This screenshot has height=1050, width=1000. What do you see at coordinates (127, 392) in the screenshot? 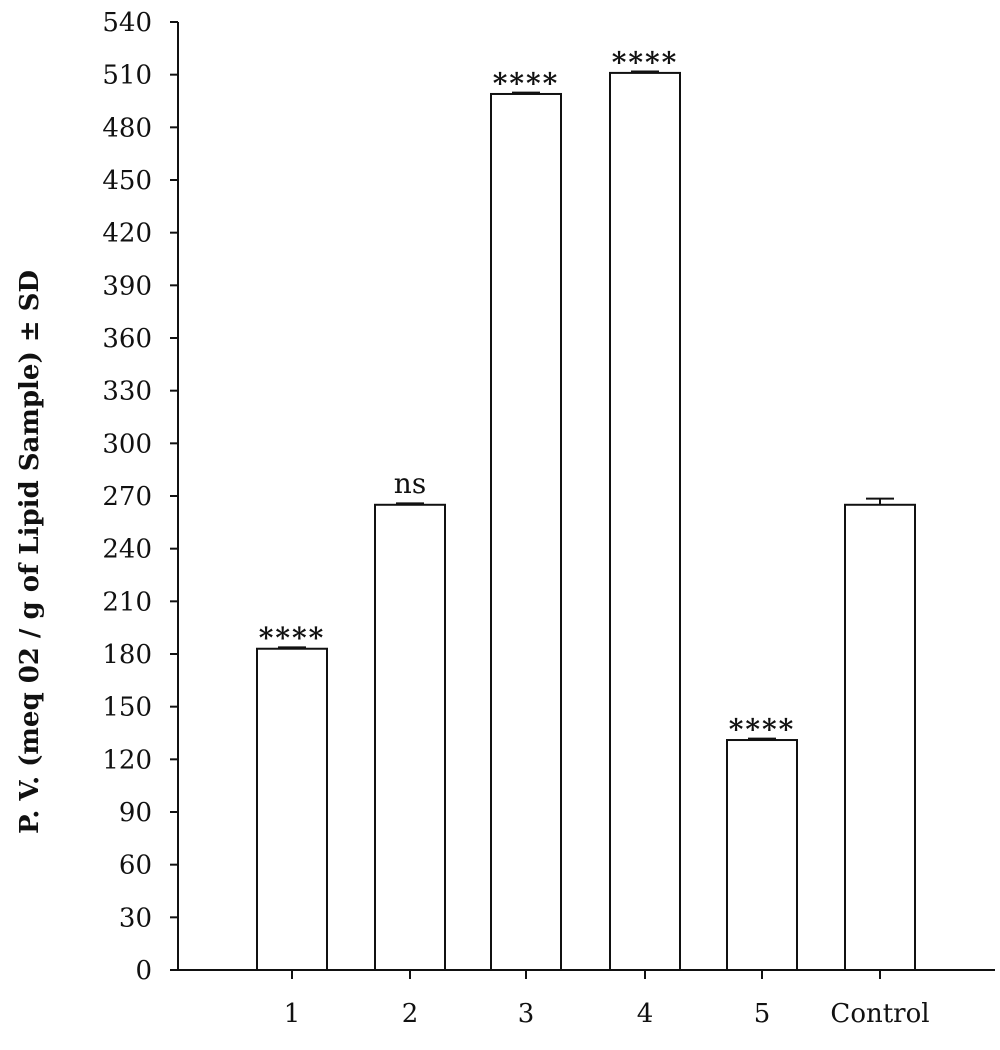
I see `y-tick-label: 330` at bounding box center [127, 392].